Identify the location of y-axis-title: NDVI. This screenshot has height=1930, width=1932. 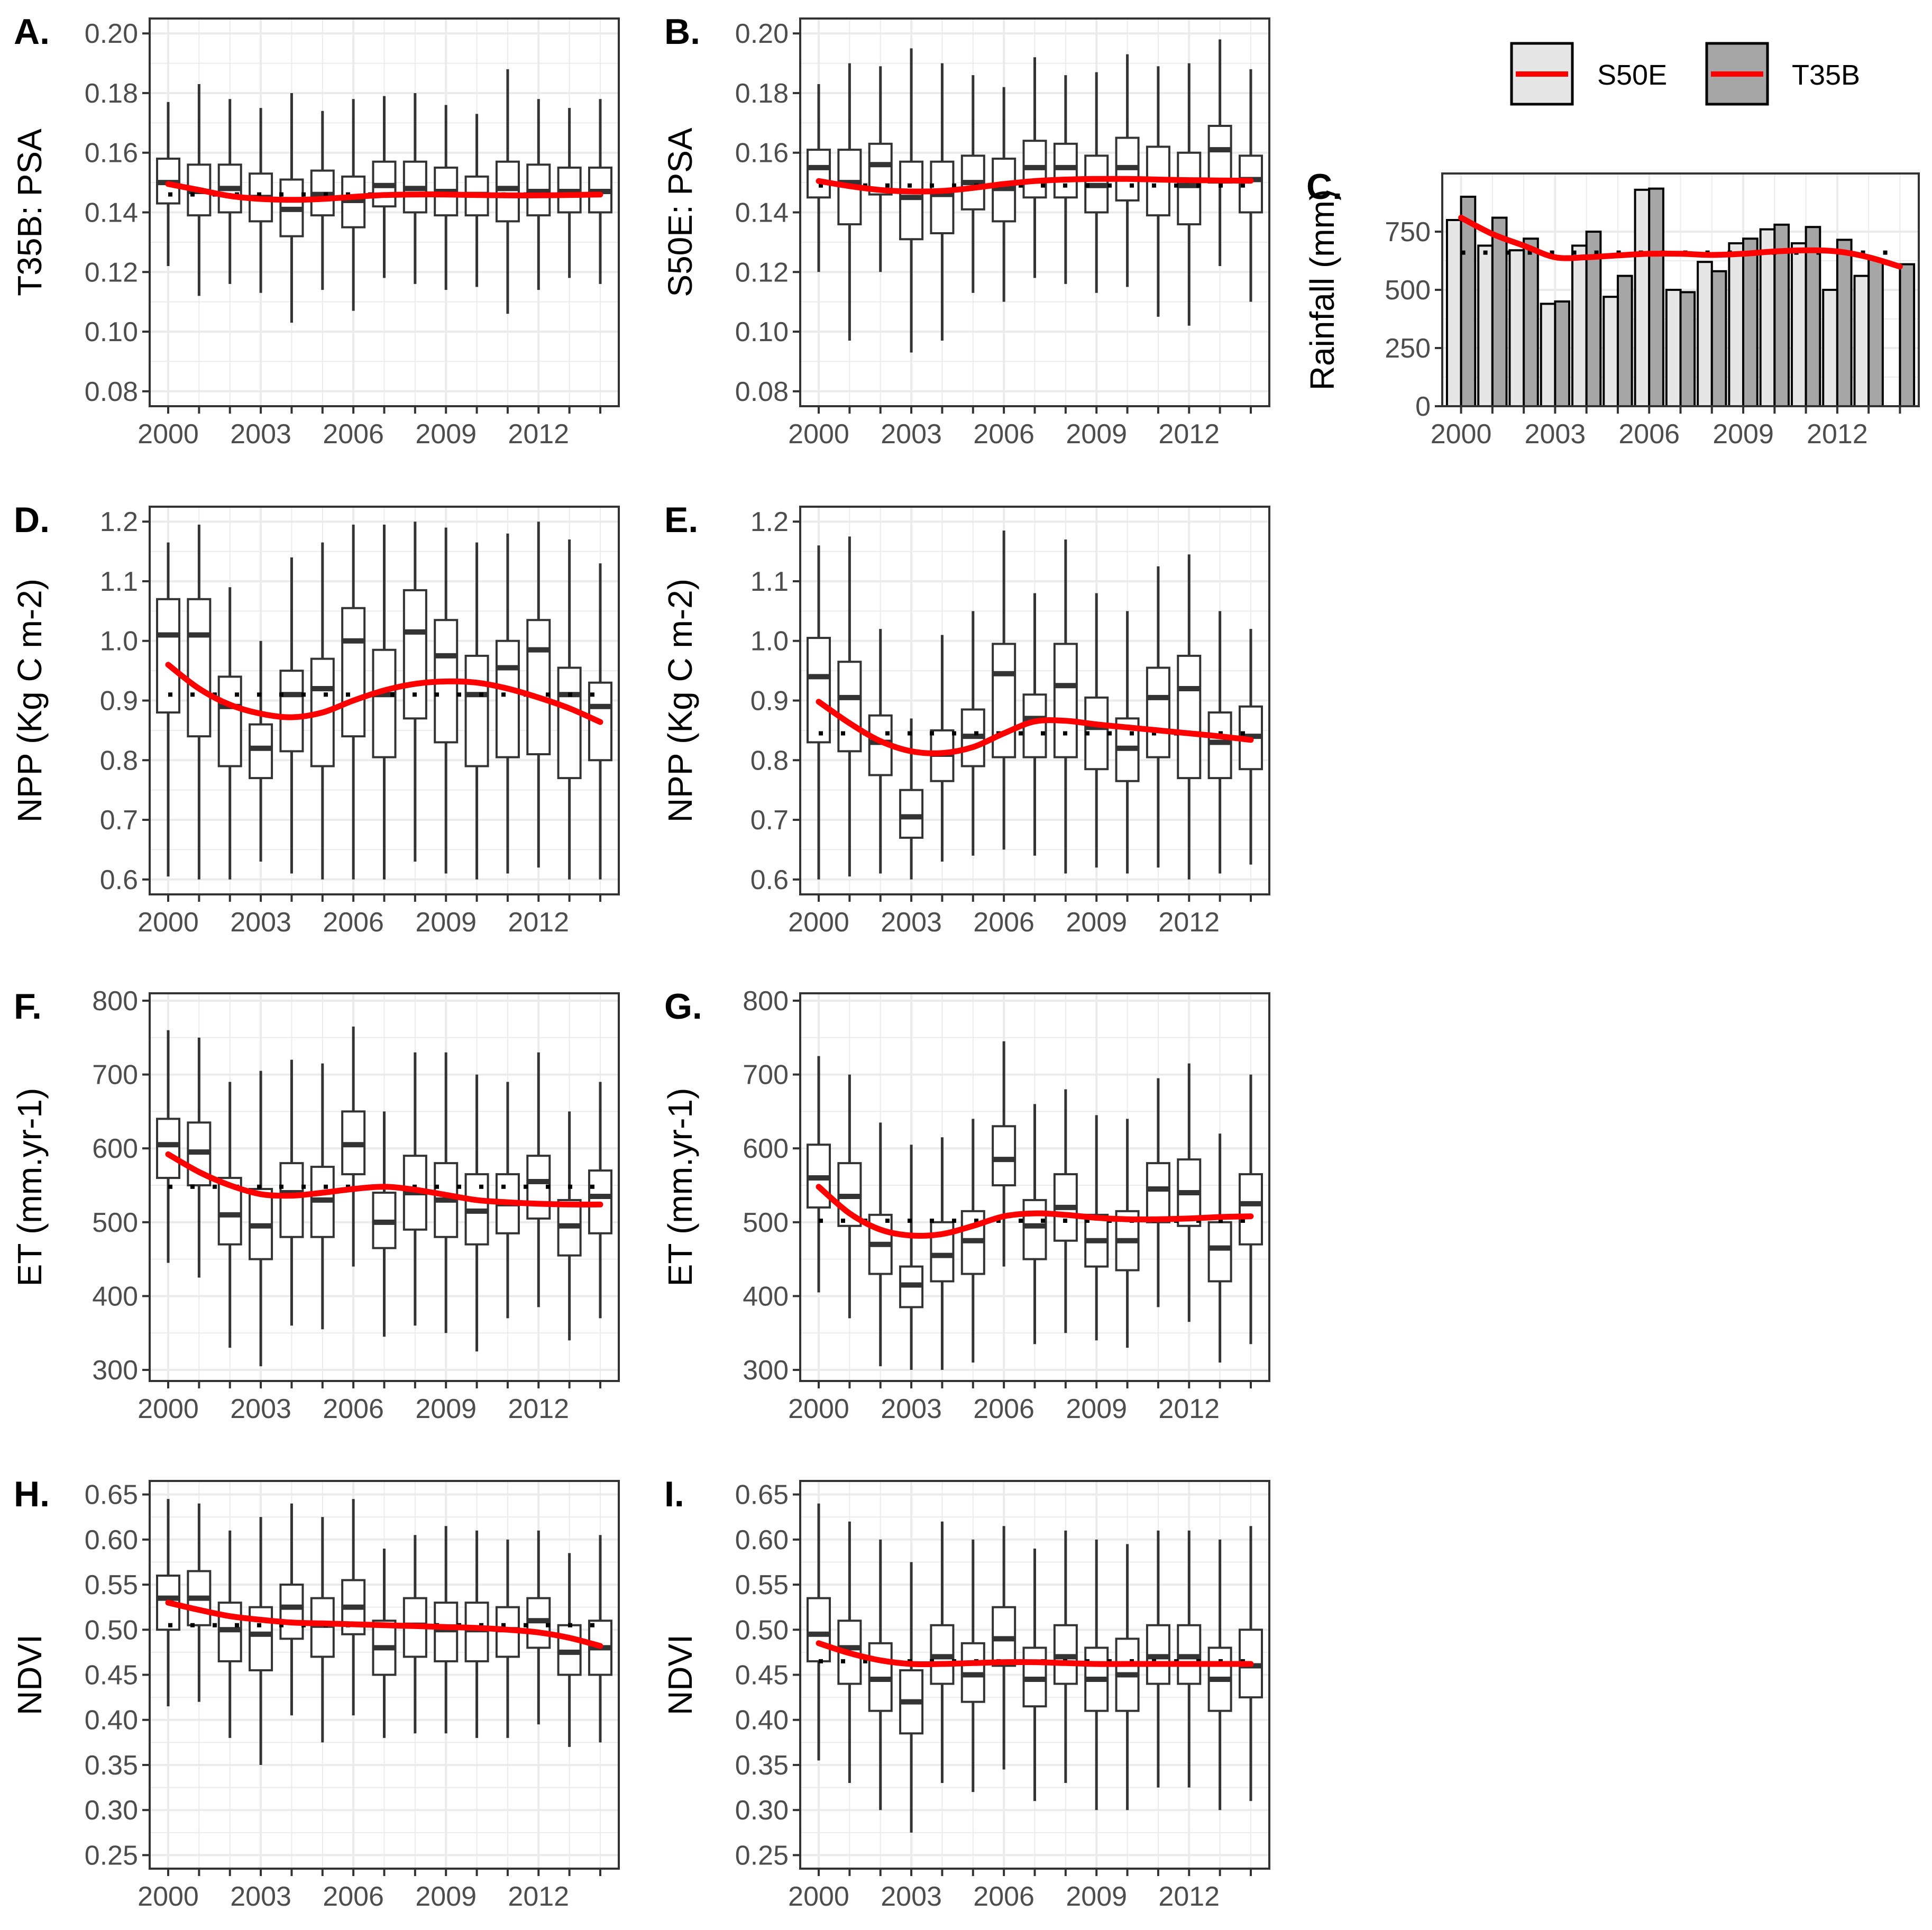
(30, 1674).